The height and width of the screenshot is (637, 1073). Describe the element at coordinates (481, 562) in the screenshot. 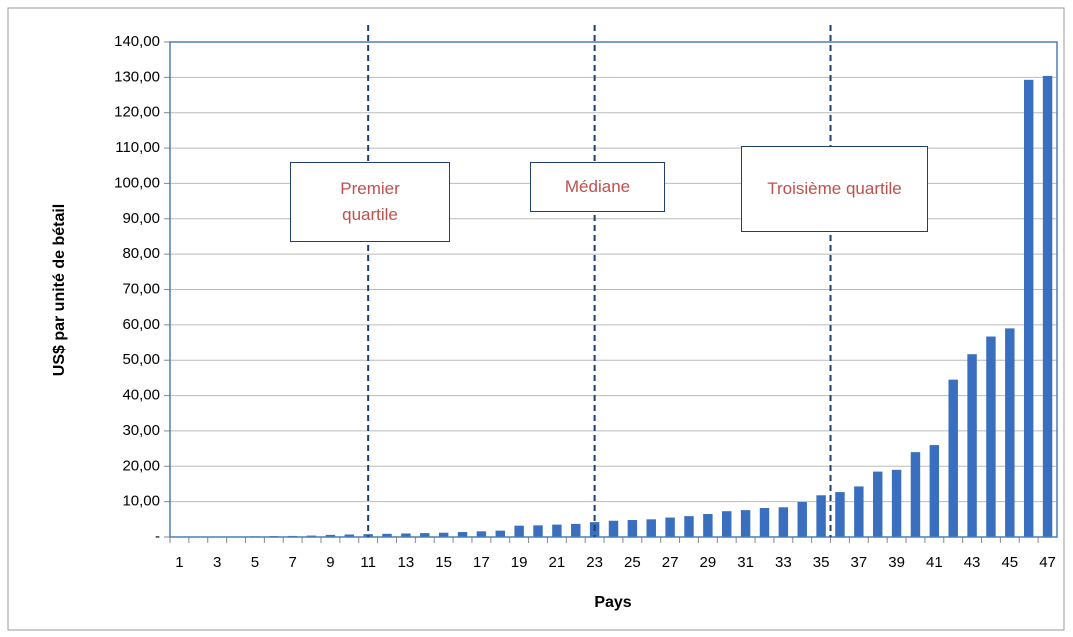

I see `x-tick-label: 17` at that location.